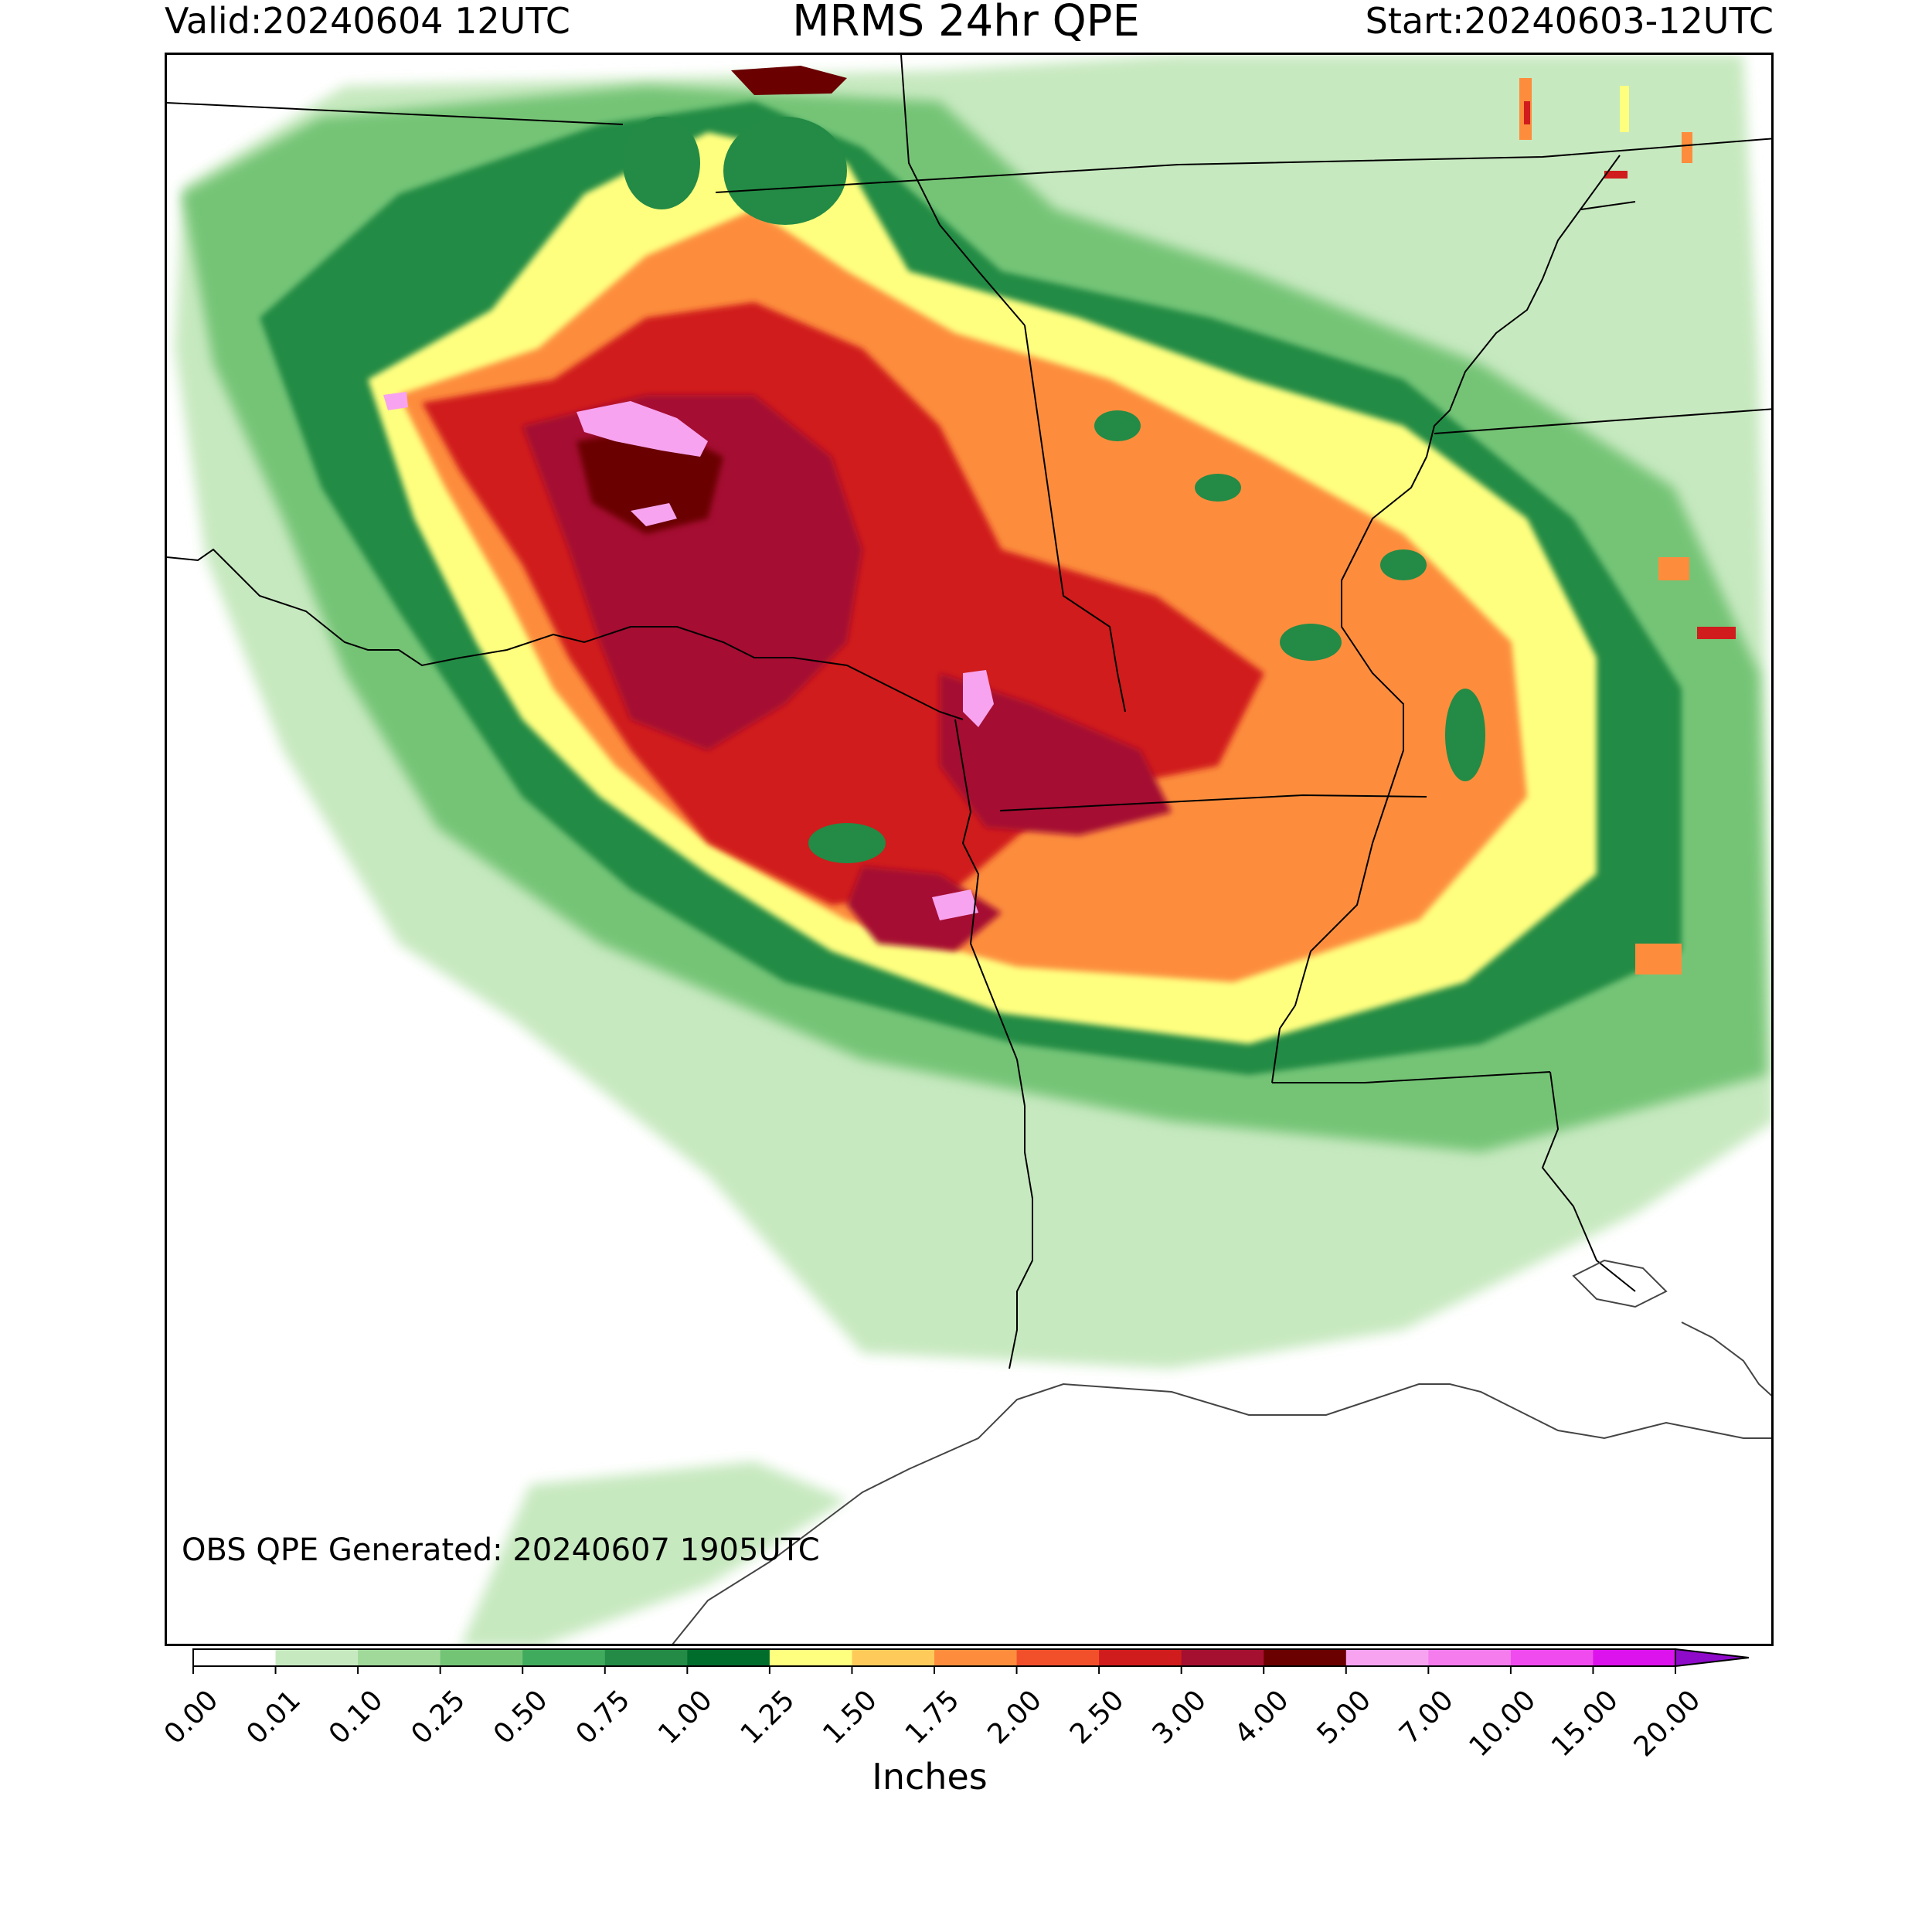  Describe the element at coordinates (1098, 1717) in the screenshot. I see `colorbar-tick-label: 2.50` at that location.